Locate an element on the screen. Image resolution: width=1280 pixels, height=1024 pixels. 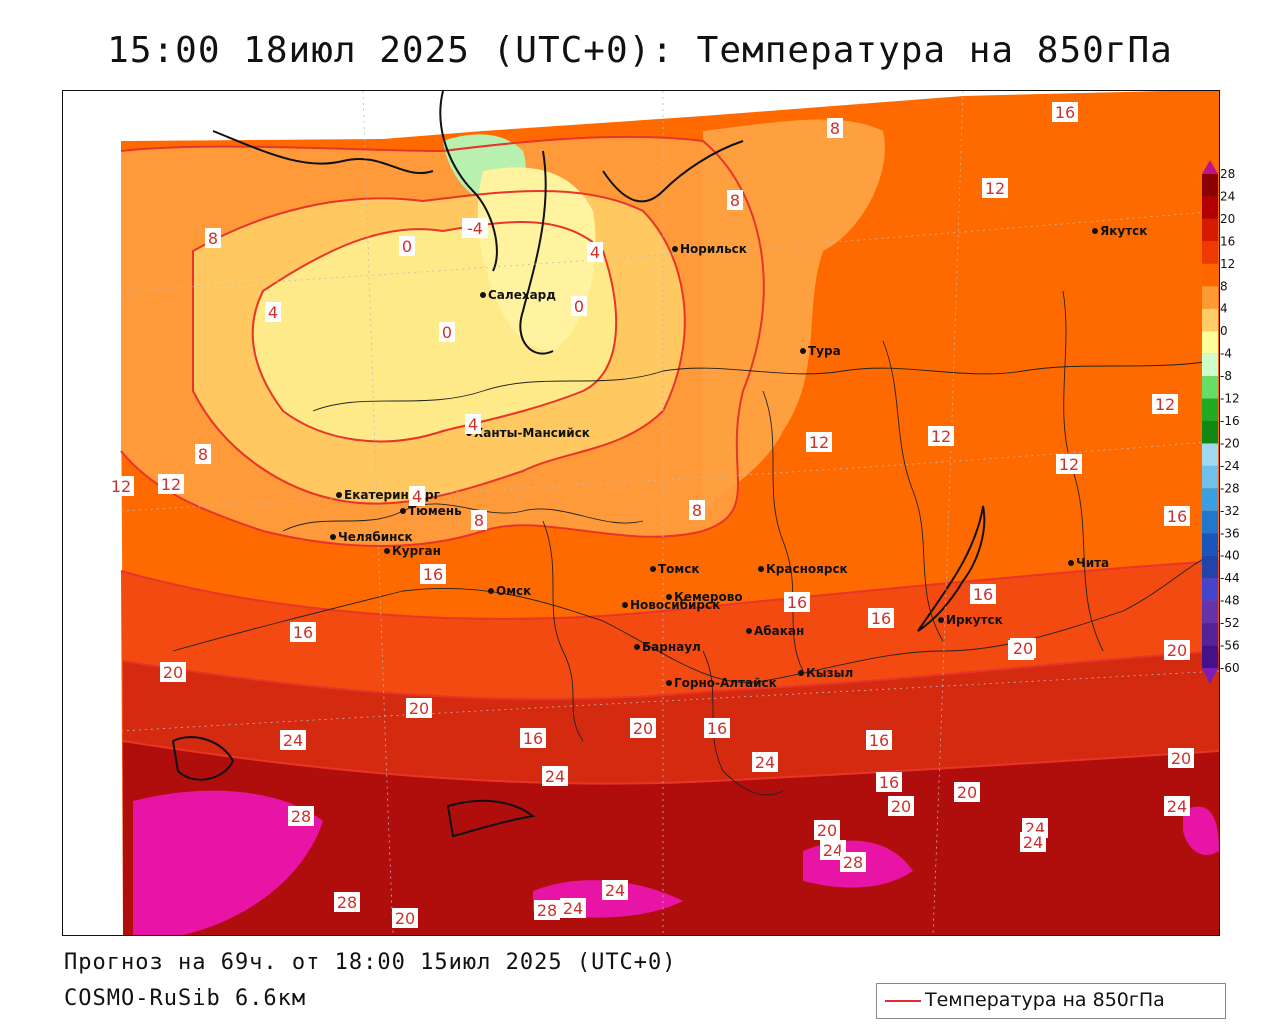
city-label: Томск is located at coordinates (679, 569).